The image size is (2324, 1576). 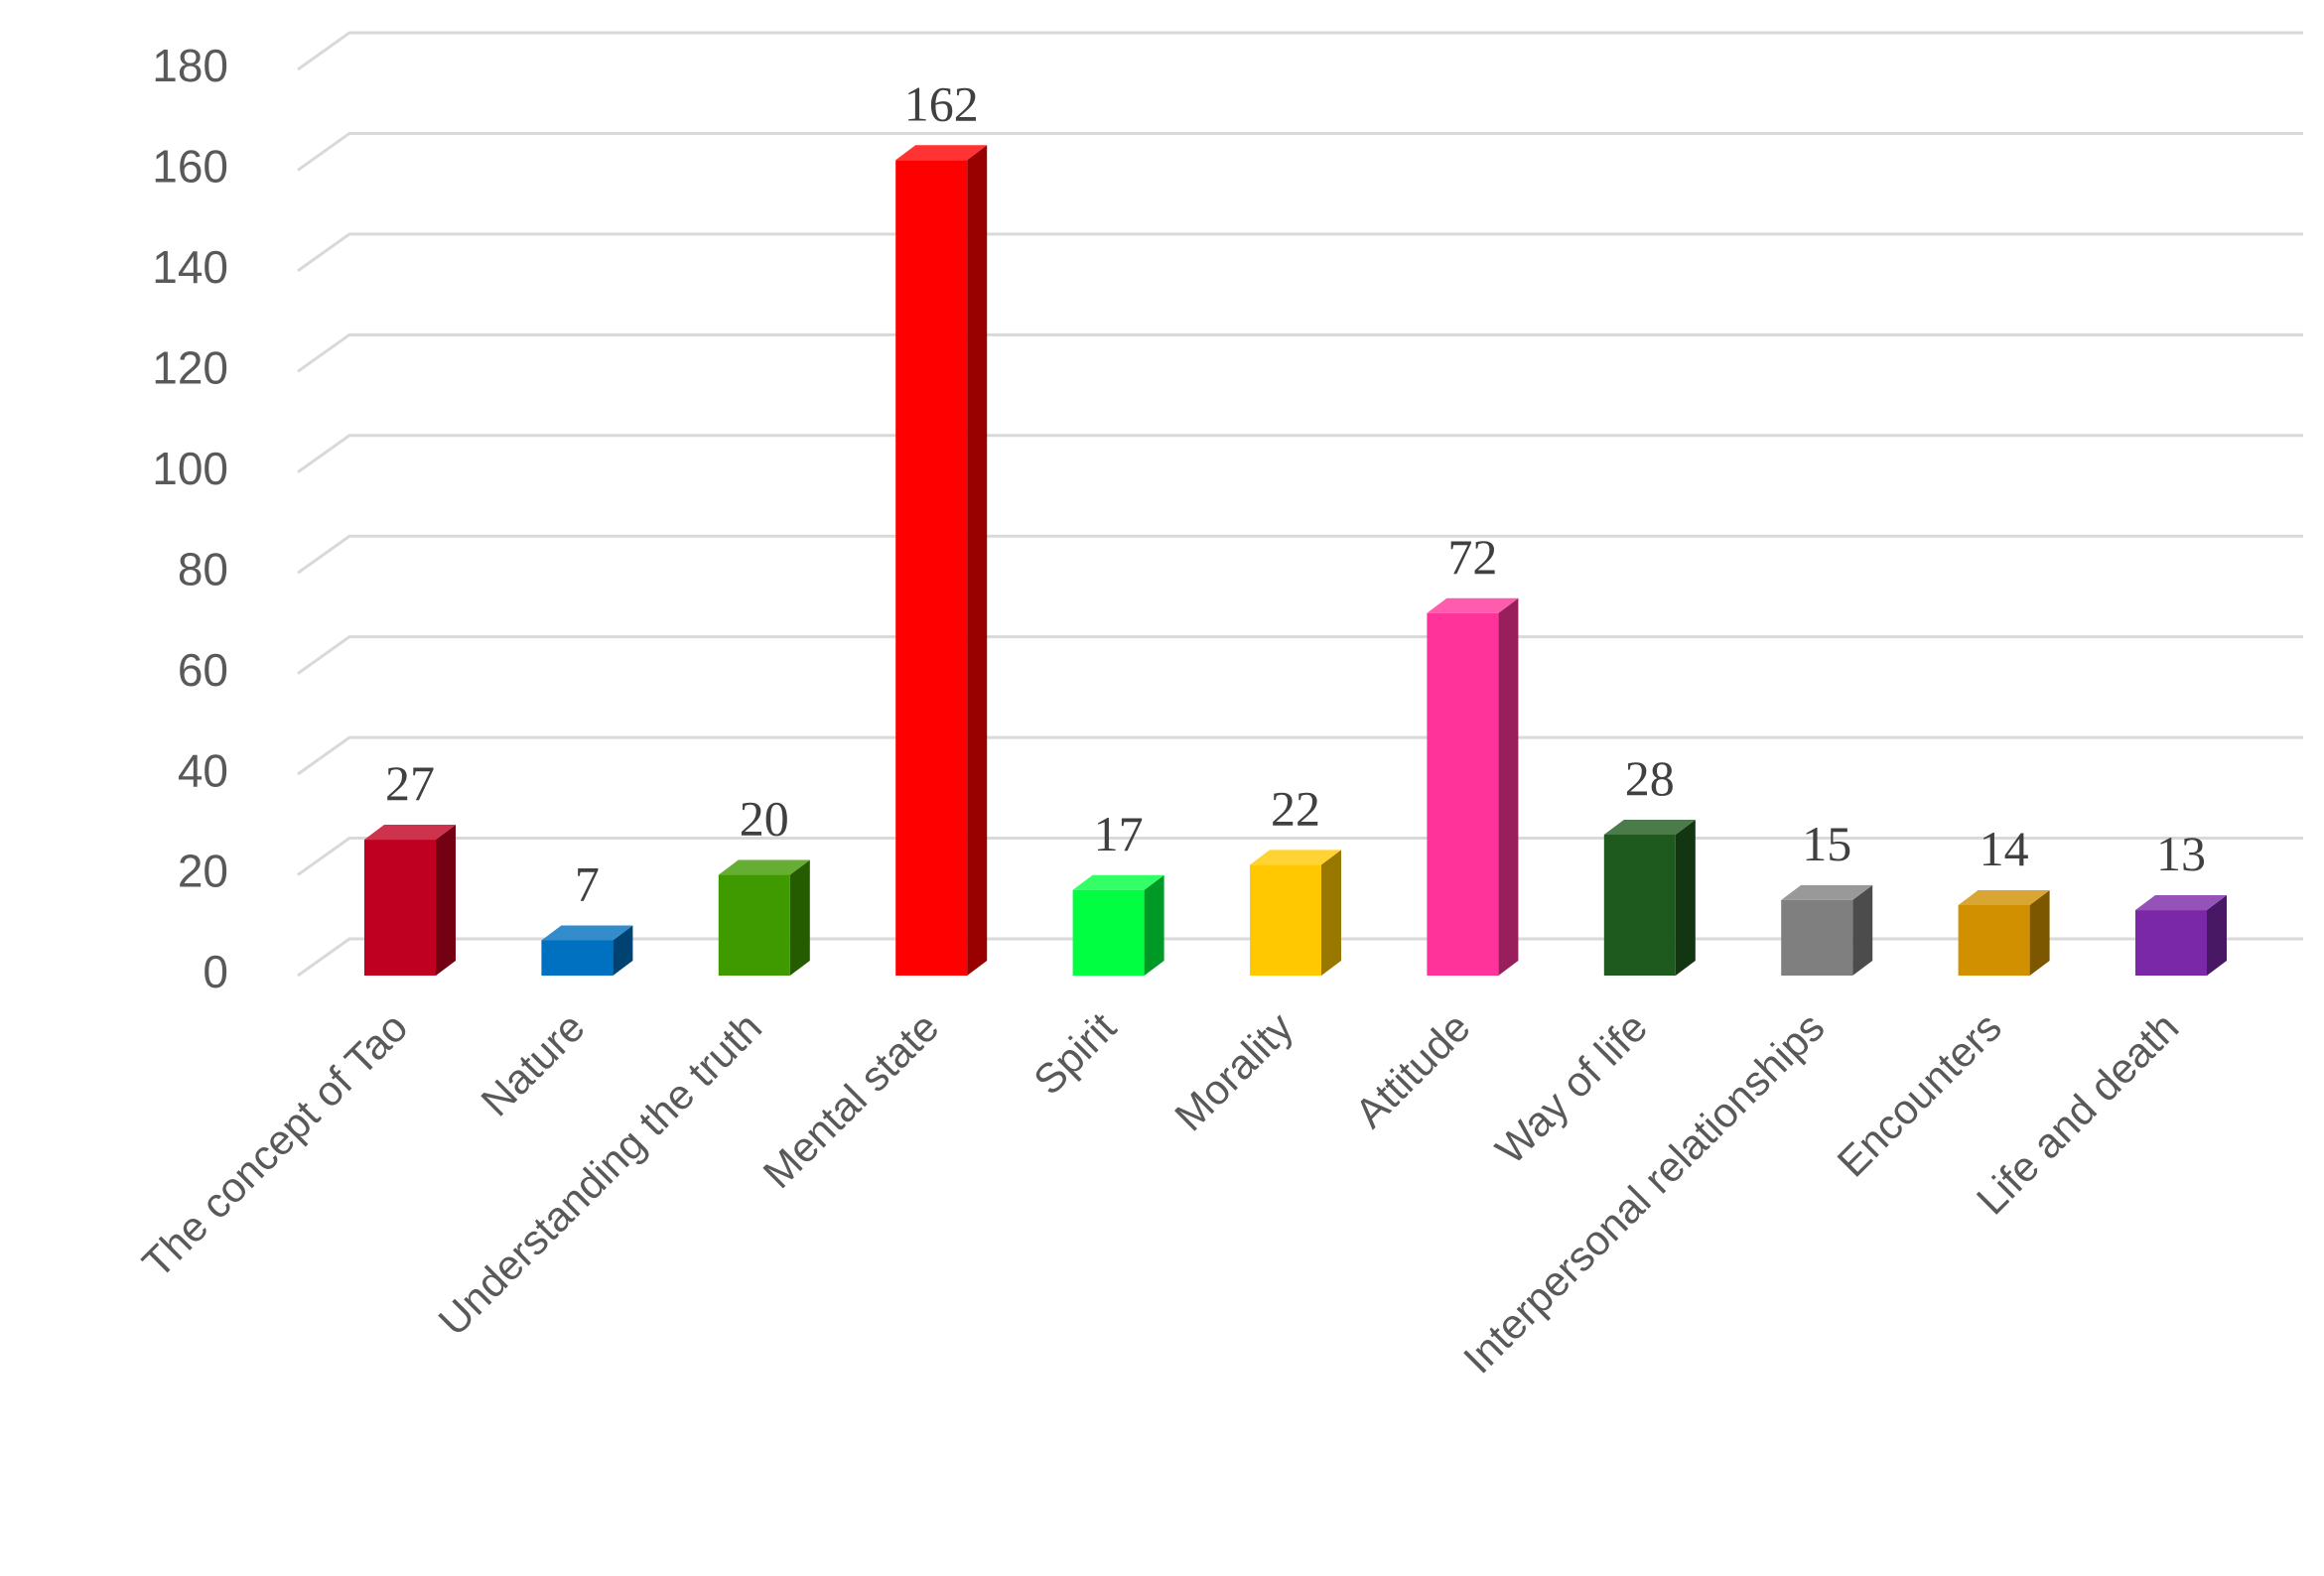 What do you see at coordinates (1119, 833) in the screenshot?
I see `value-label: 17` at bounding box center [1119, 833].